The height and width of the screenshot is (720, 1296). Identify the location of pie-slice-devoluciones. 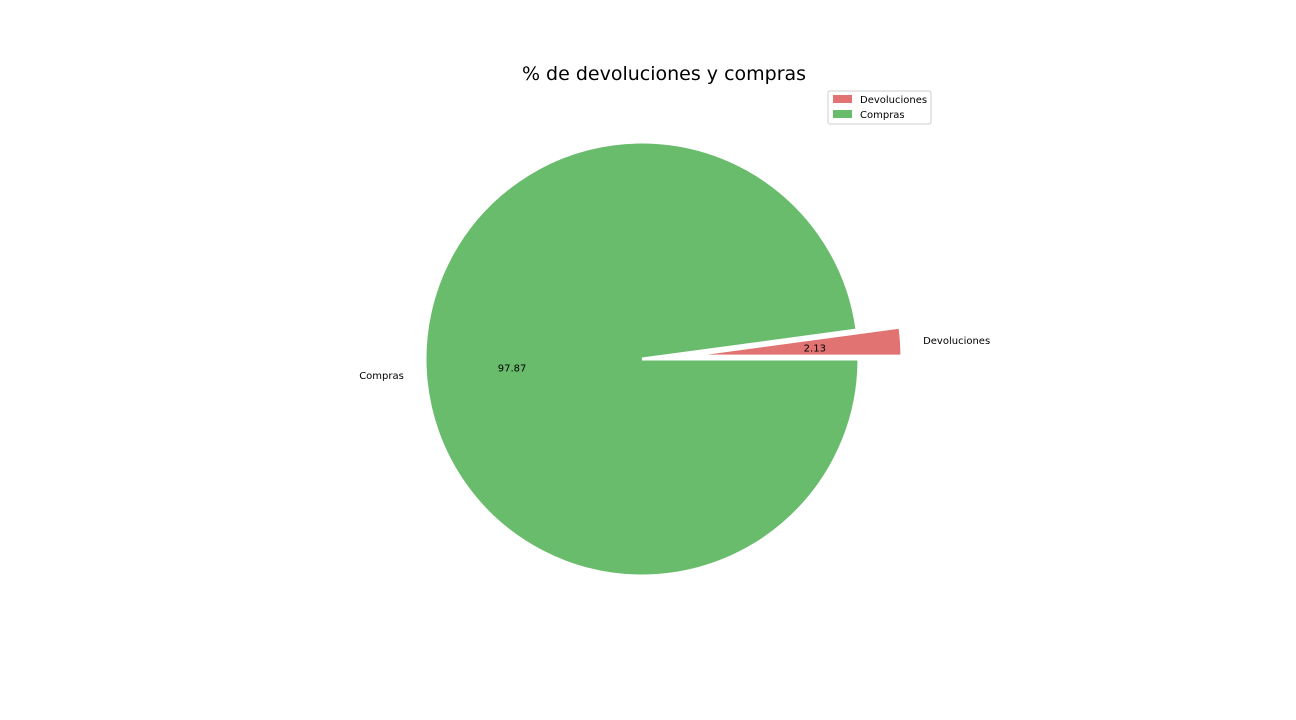
(794, 341).